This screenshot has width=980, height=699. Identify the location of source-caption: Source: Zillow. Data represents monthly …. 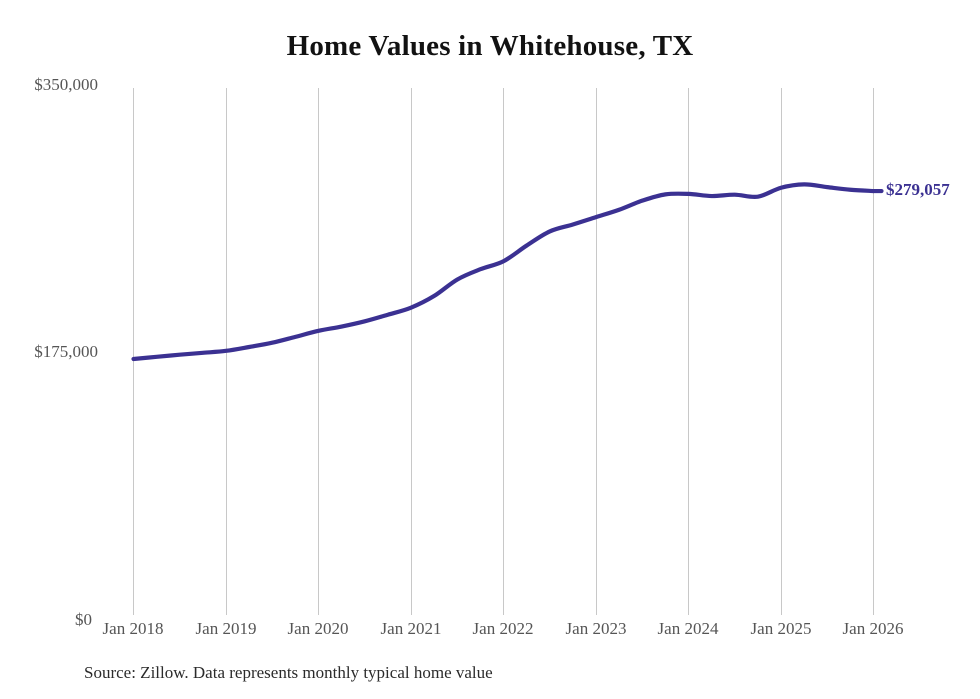
(288, 672).